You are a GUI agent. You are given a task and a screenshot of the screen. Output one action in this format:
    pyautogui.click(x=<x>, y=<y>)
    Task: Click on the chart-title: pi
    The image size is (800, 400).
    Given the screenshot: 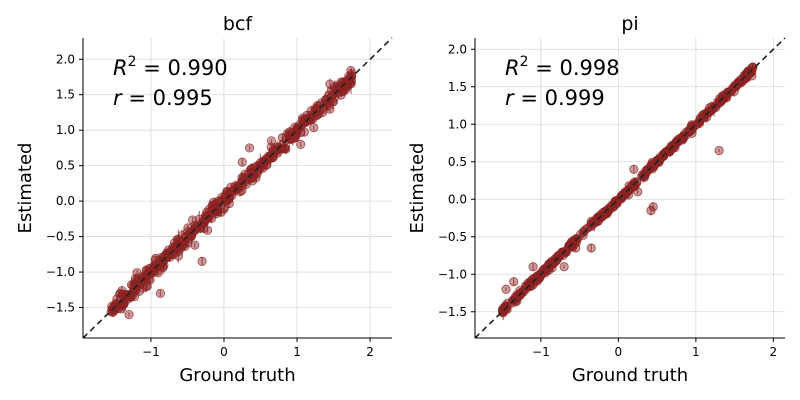 What is the action you would take?
    pyautogui.click(x=629, y=24)
    